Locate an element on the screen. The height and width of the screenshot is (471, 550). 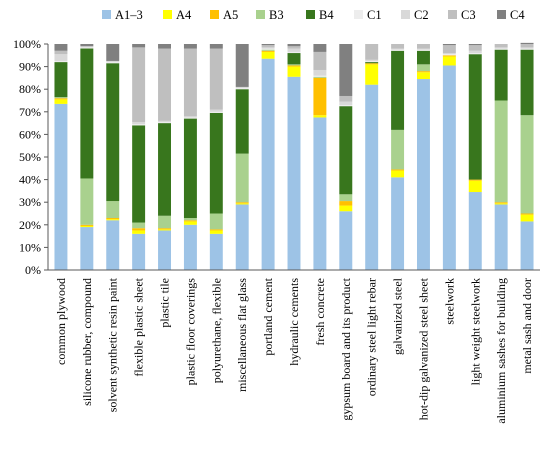
y-tick-label: 30% is located at coordinates (30, 202).